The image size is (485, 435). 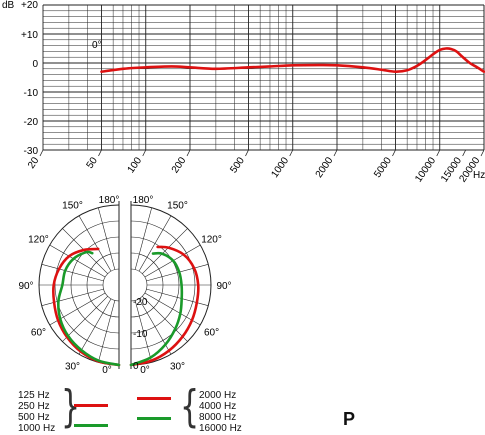 I want to click on x-tick-label: 20, so click(x=34, y=163).